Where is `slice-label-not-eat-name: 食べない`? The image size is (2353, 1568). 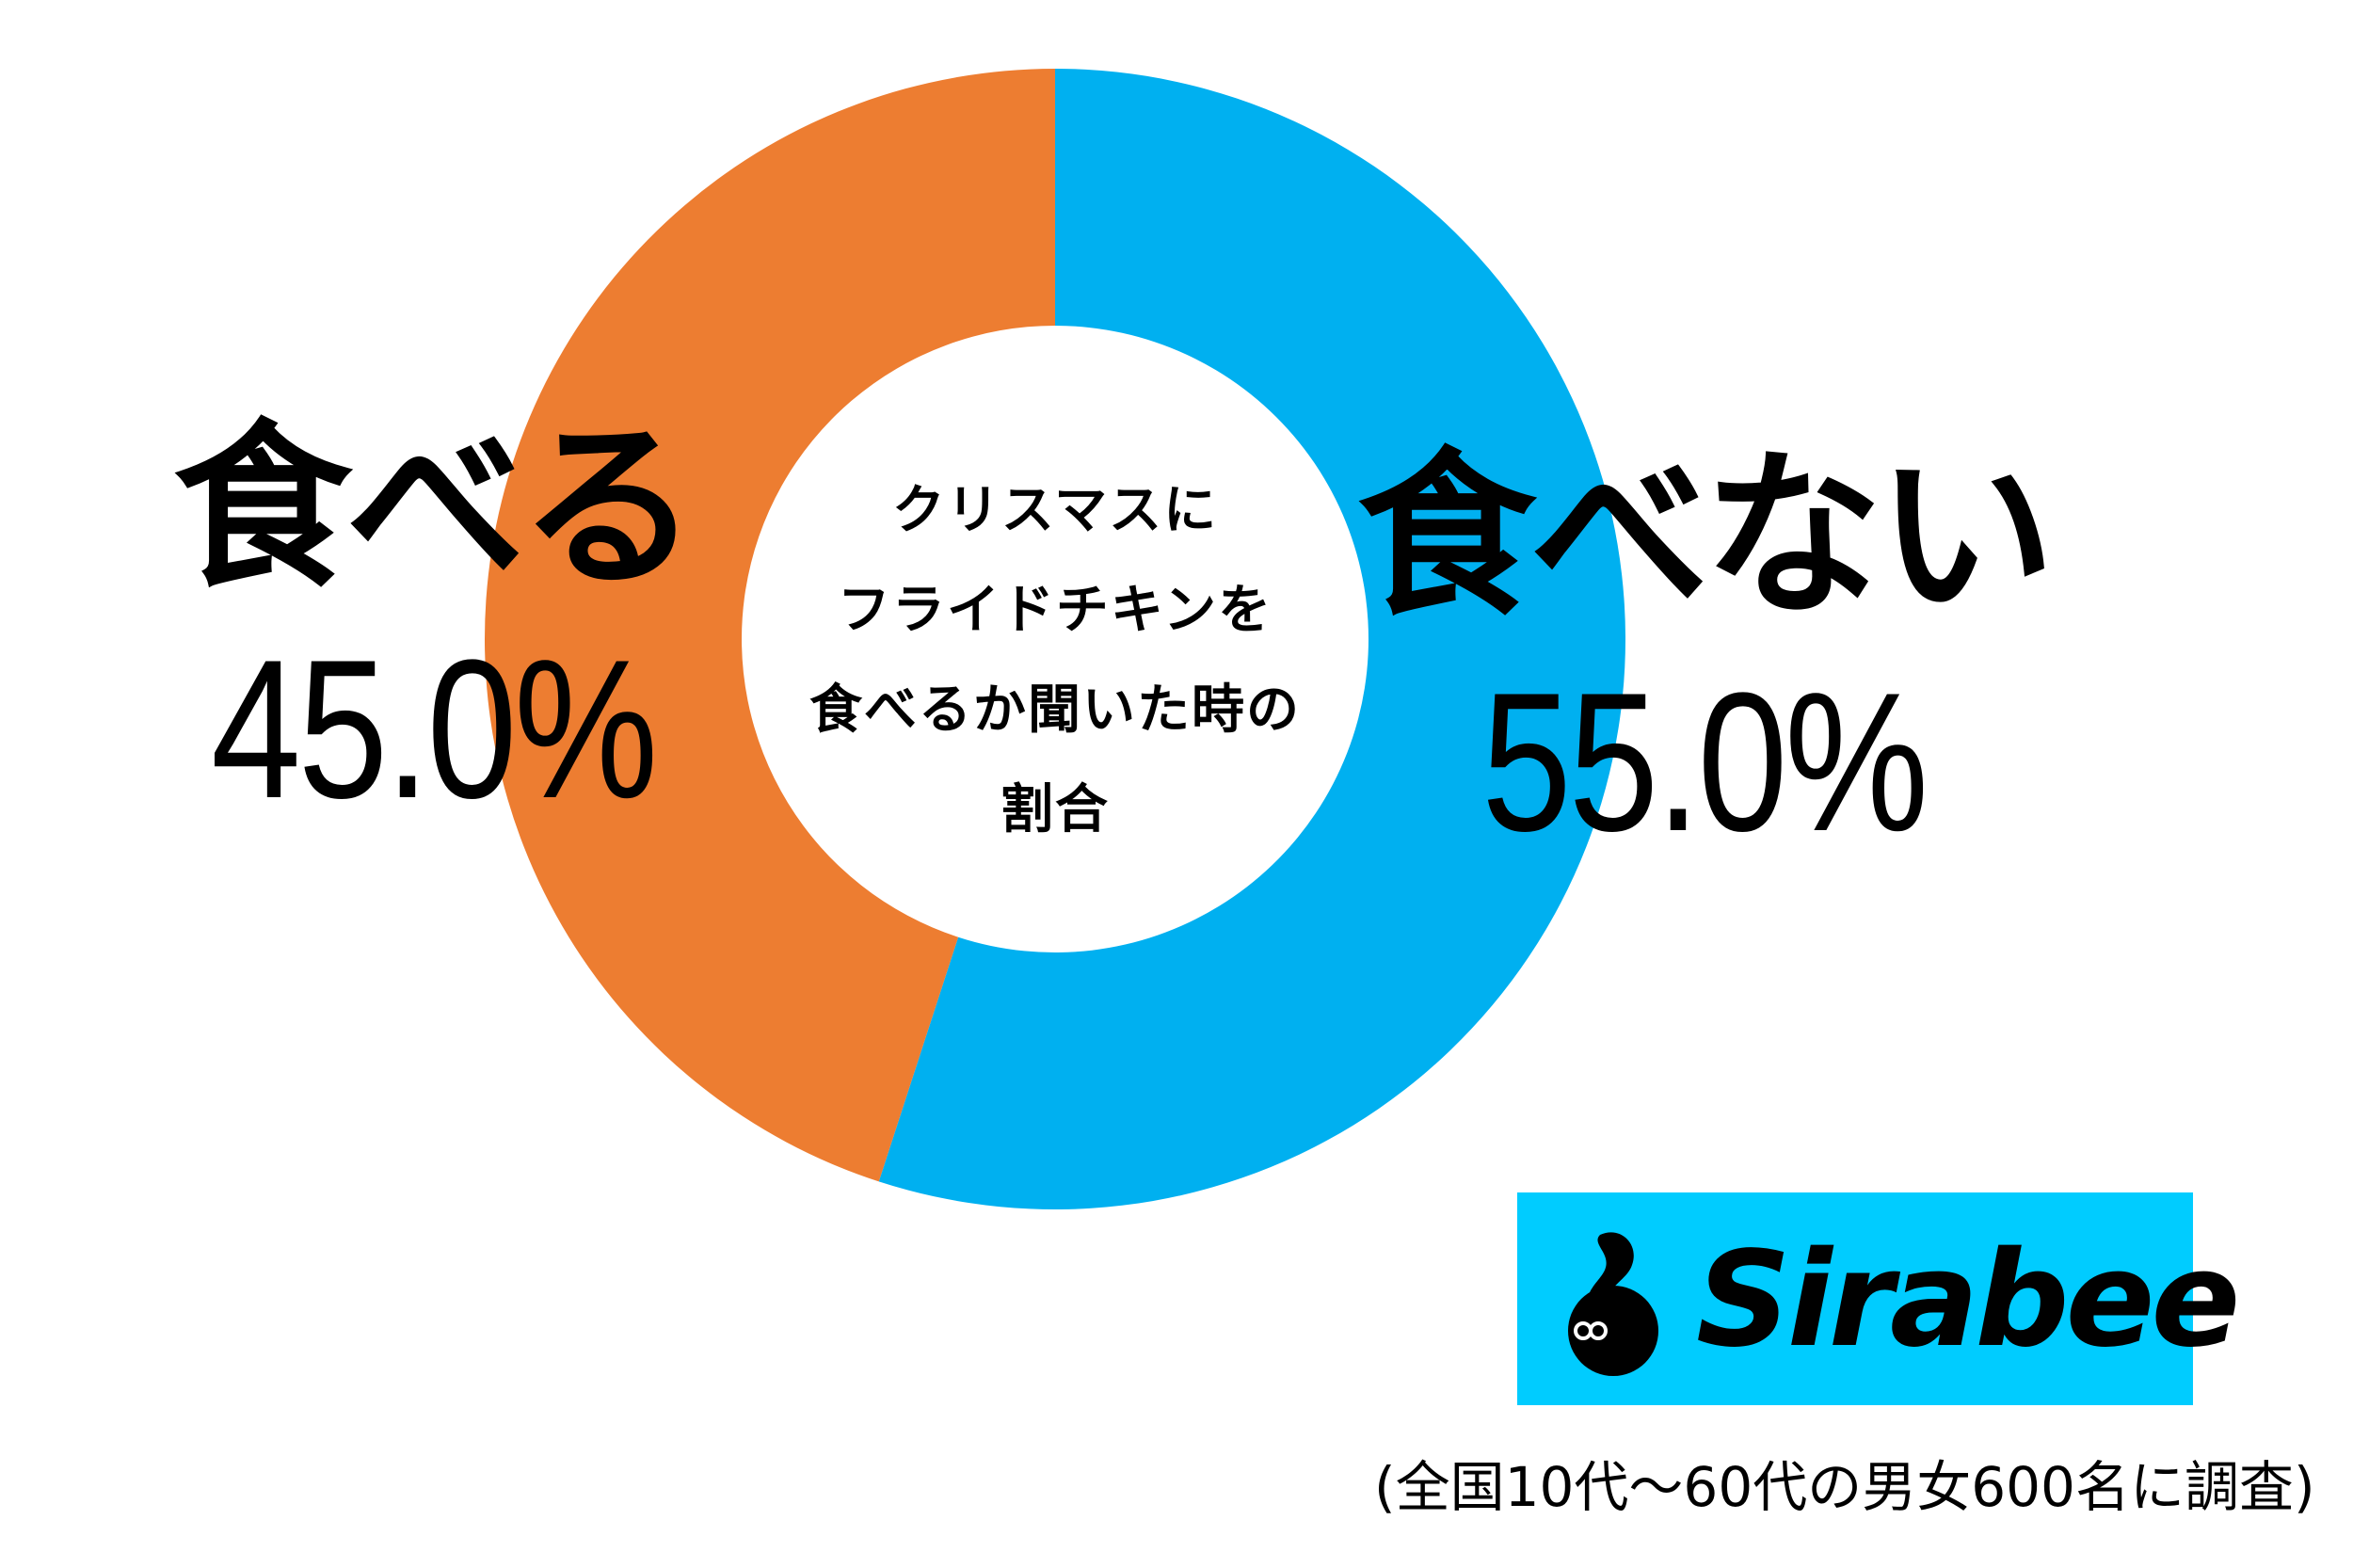
slice-label-not-eat-name: 食べない is located at coordinates (1706, 536).